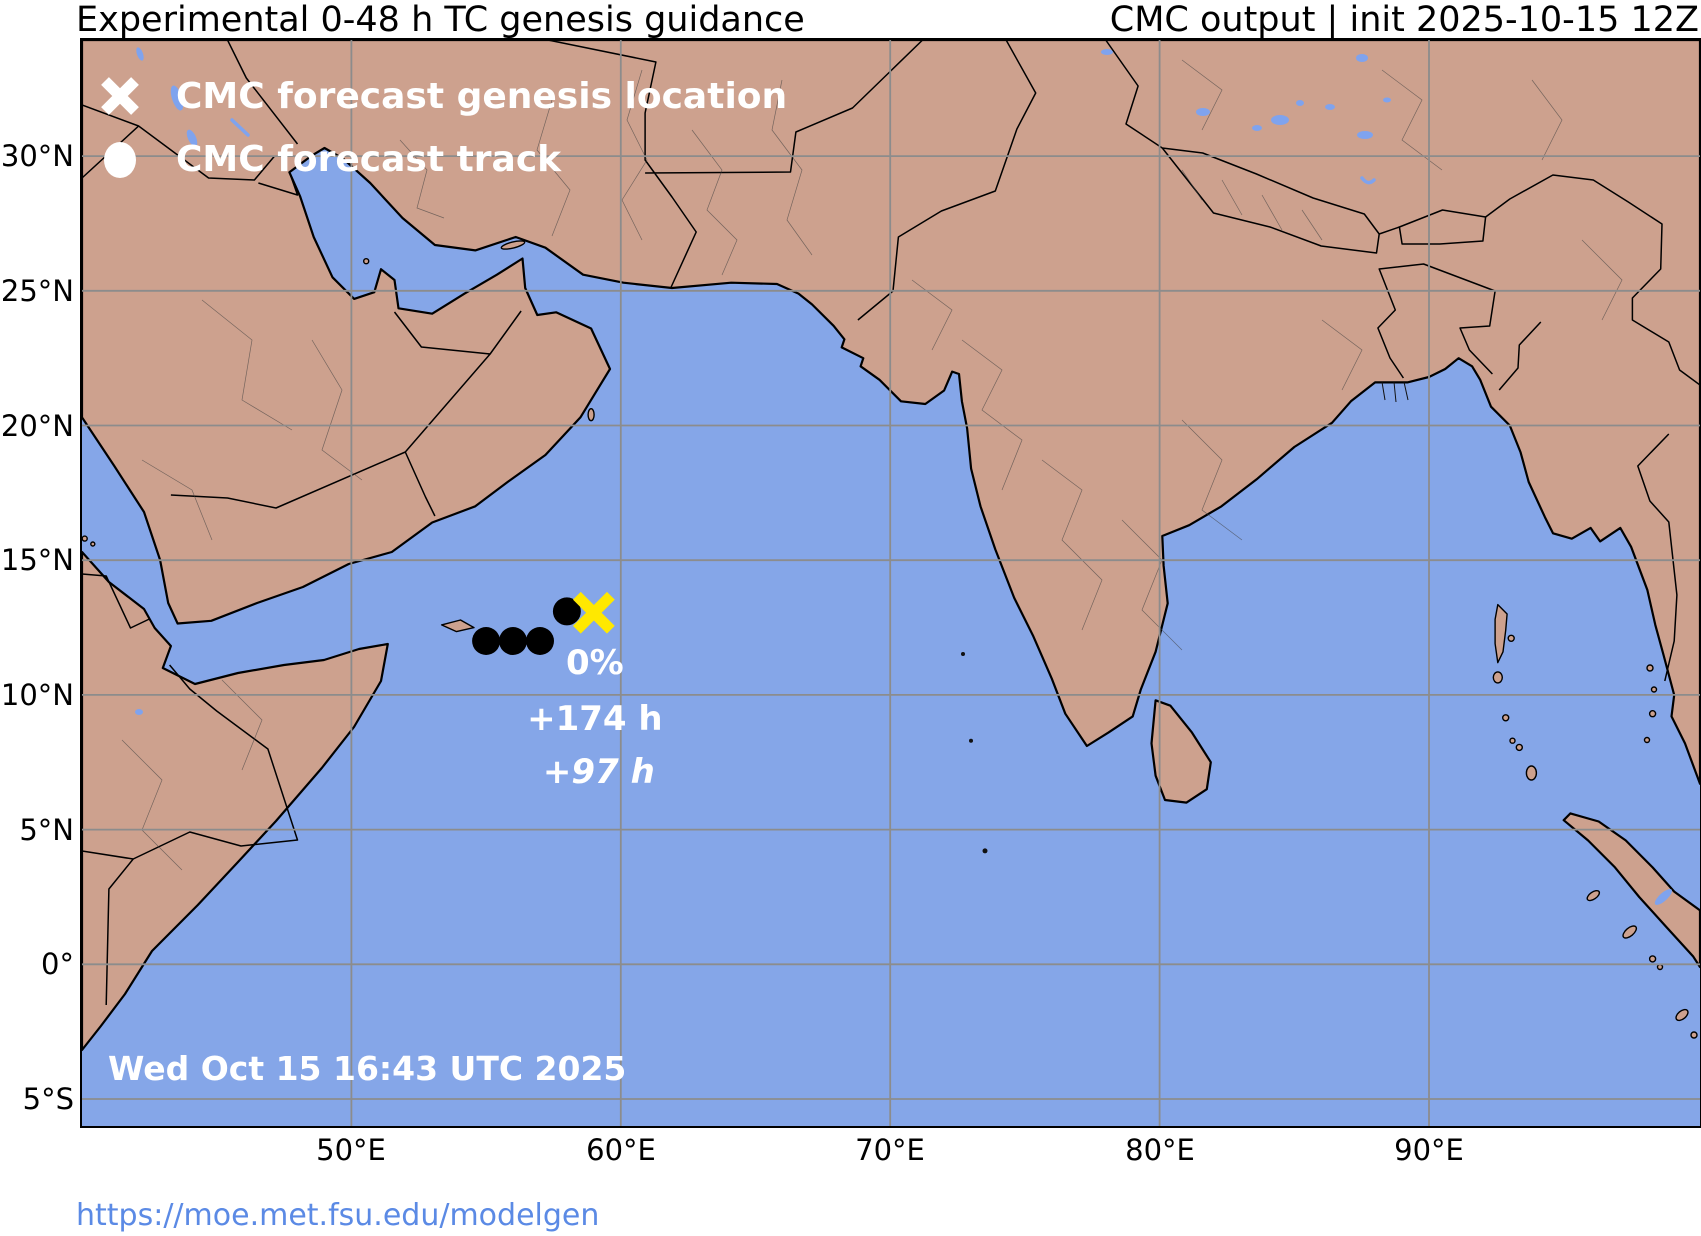 Image resolution: width=1701 pixels, height=1236 pixels. I want to click on forecast-track-layer, so click(543, 623).